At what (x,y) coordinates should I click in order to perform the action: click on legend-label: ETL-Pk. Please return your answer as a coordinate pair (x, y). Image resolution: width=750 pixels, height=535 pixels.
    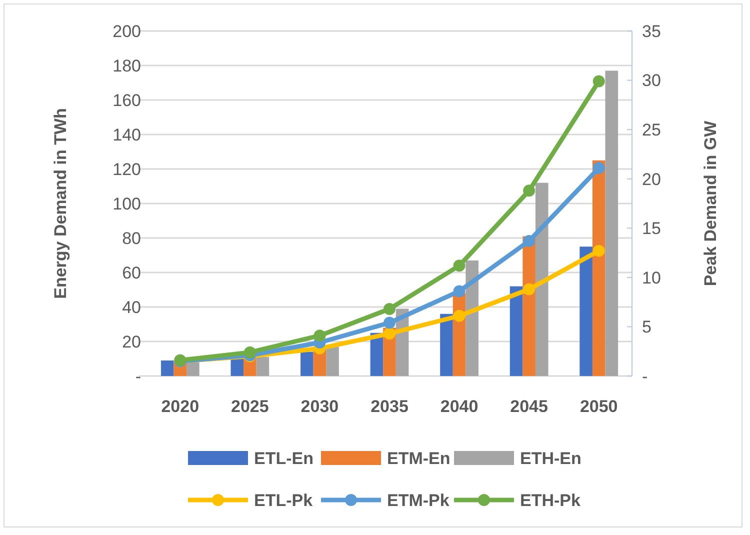
    Looking at the image, I should click on (284, 500).